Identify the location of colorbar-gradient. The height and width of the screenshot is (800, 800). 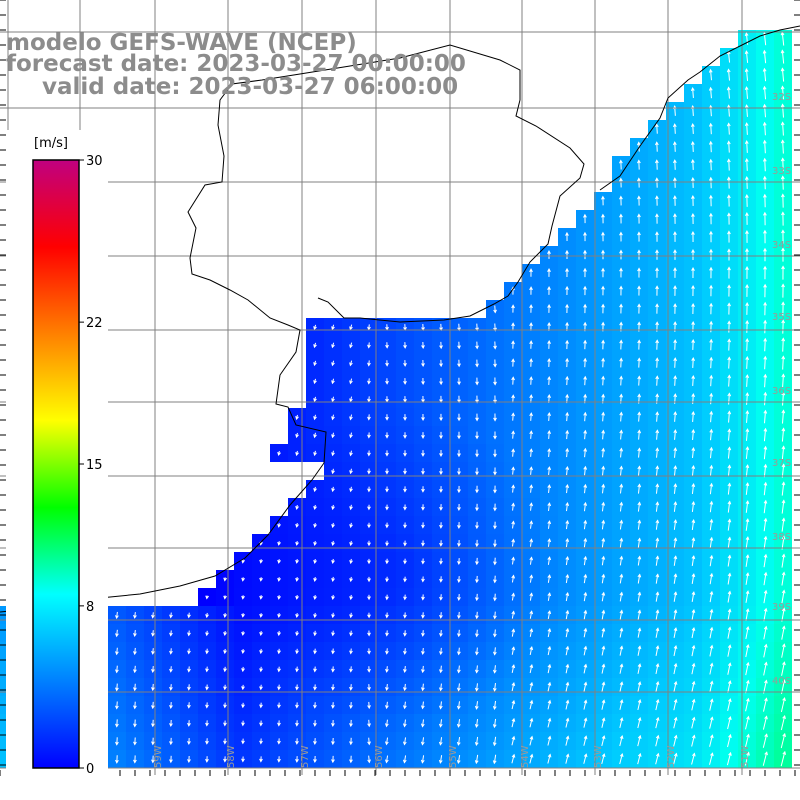
(56, 464).